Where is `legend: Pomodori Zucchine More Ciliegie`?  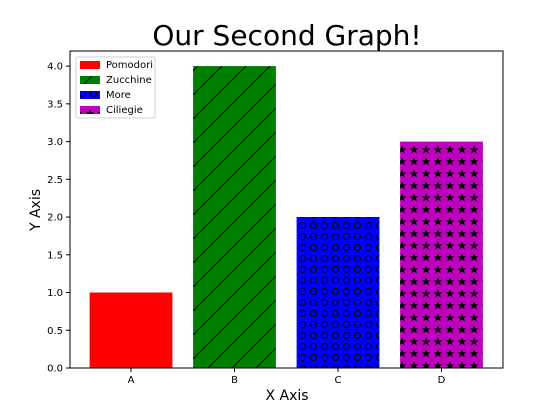 legend: Pomodori Zucchine More Ciliegie is located at coordinates (115, 87).